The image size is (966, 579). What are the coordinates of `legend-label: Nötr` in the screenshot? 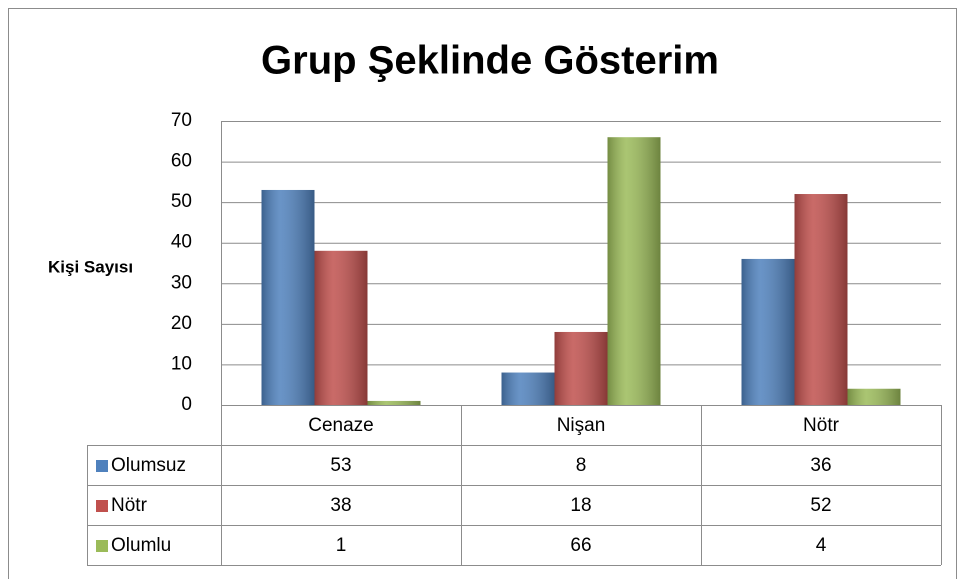 It's located at (129, 505).